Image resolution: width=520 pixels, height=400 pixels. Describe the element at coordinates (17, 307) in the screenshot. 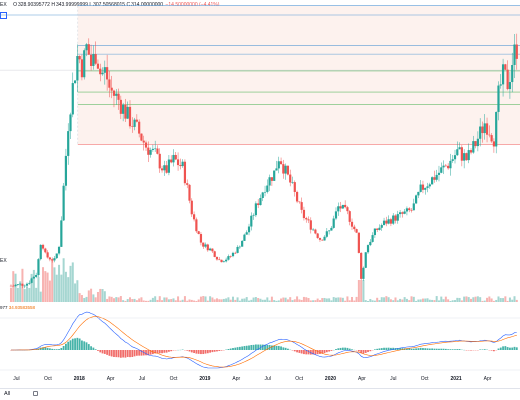

I see `indicator-readout: 977 34.93583558` at that location.